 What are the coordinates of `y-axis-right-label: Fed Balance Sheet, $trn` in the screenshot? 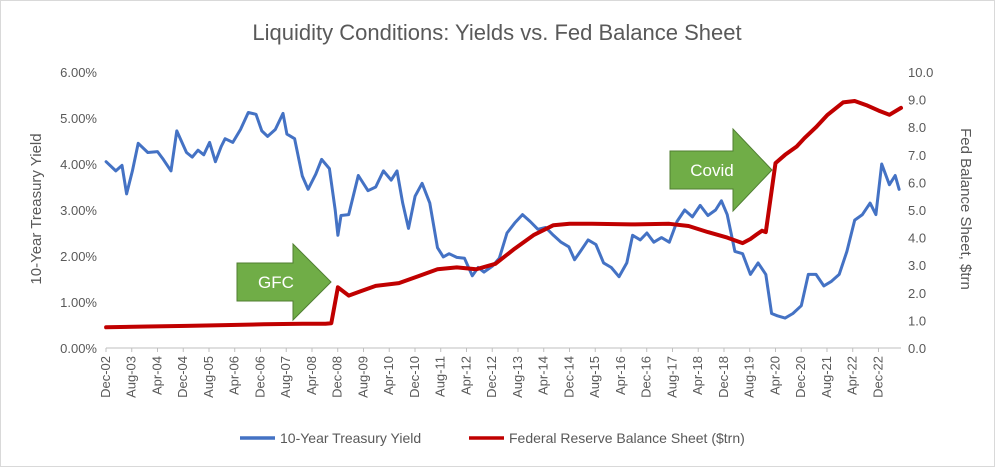 It's located at (965, 209).